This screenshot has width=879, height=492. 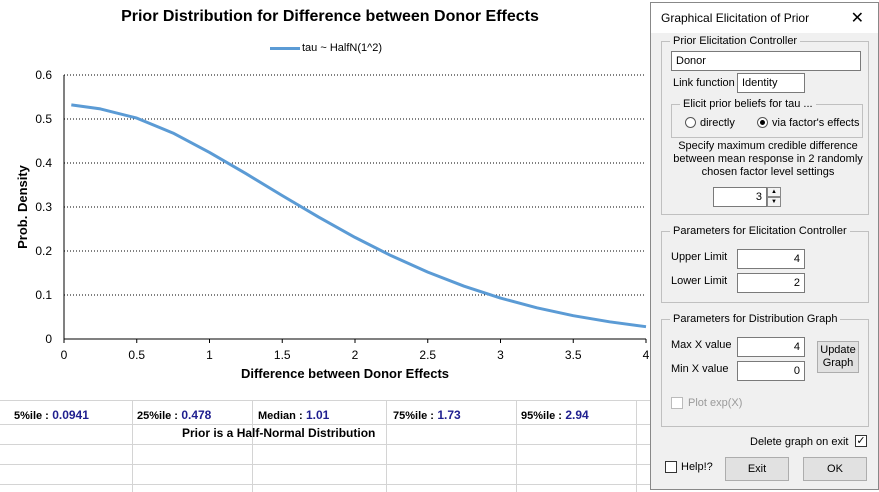 I want to click on x-tick-label: 2.5, so click(x=427, y=355).